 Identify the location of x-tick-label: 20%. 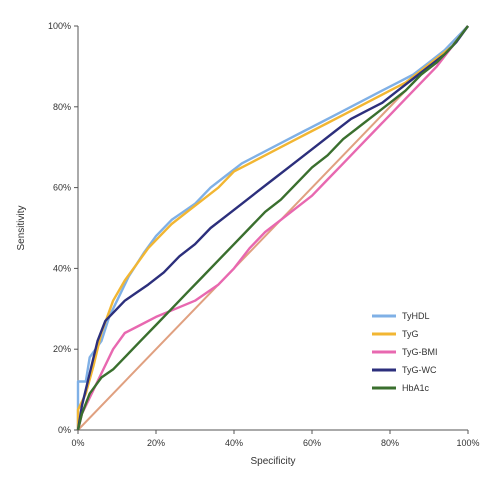
(156, 443).